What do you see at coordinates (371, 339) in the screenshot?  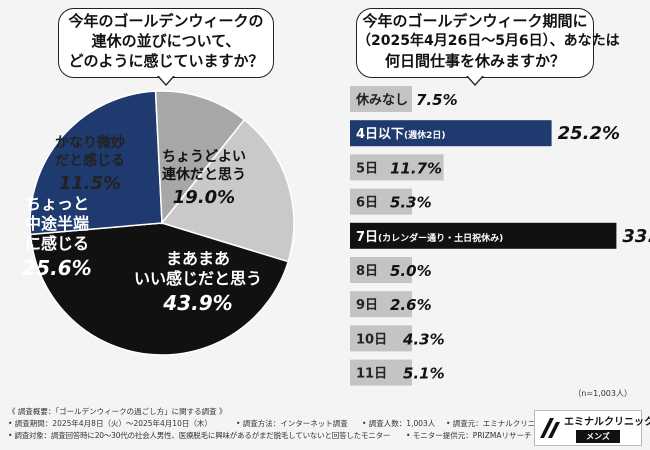 I see `bar-category-label: 10日` at bounding box center [371, 339].